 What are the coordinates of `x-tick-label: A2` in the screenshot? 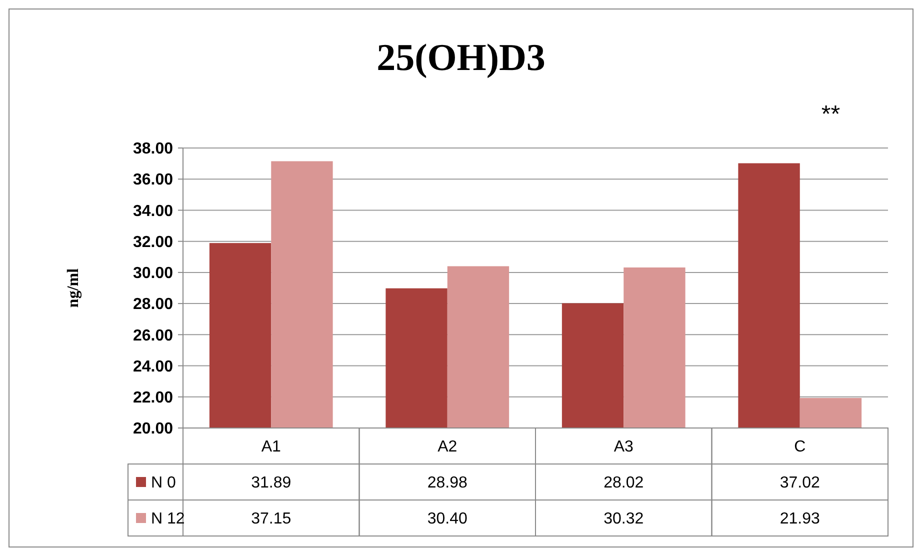 It's located at (448, 447).